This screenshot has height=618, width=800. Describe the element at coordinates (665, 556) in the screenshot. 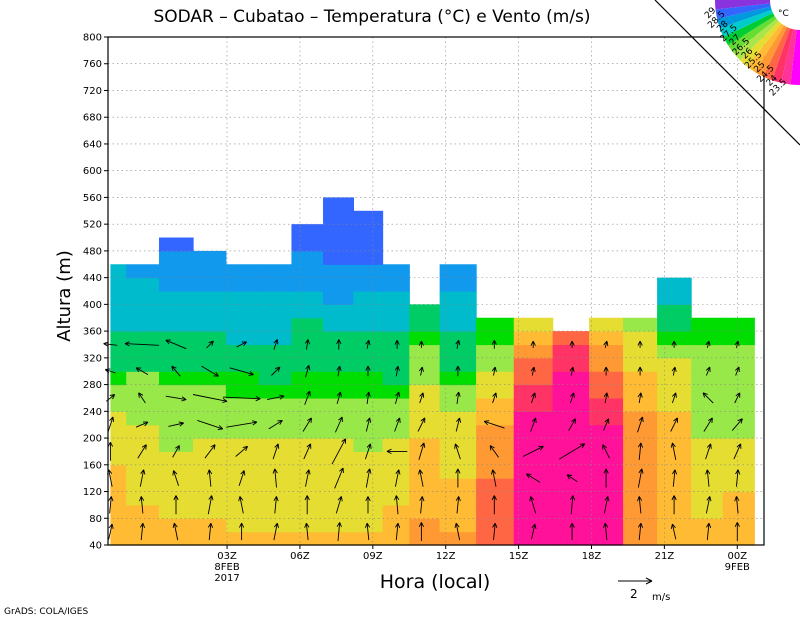

I see `x-tick-label: 21Z` at that location.